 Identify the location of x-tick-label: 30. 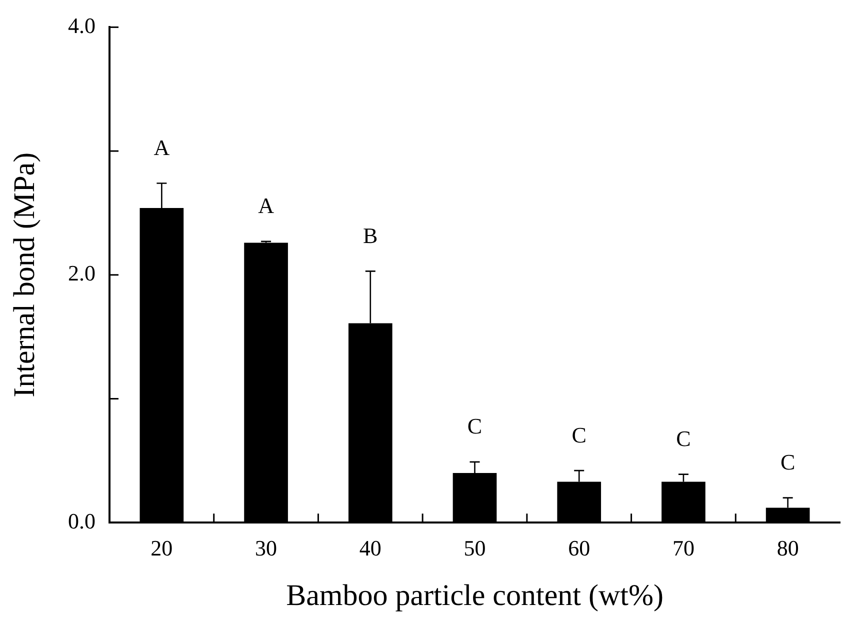
(266, 548).